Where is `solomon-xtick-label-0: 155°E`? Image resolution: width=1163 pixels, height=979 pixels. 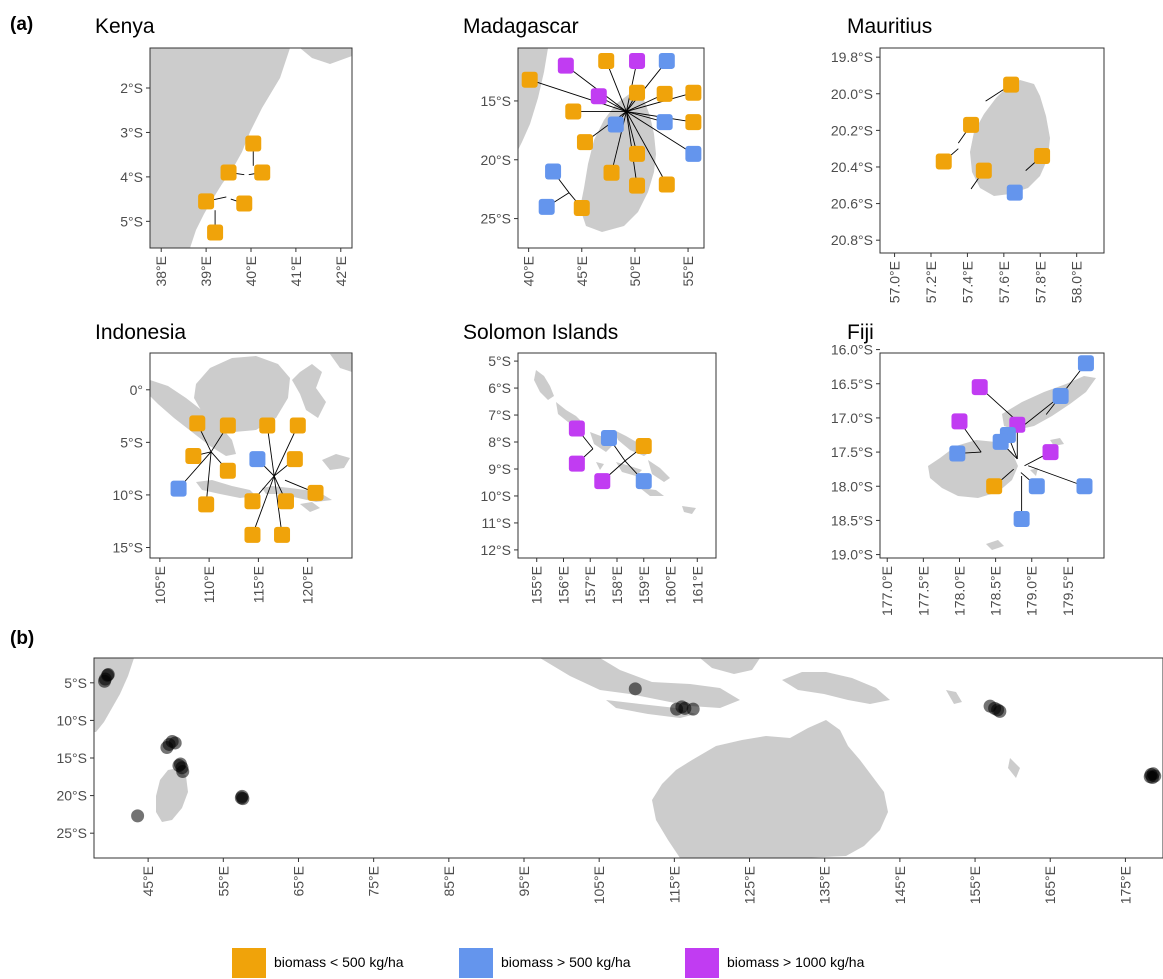
solomon-xtick-label-0: 155°E is located at coordinates (537, 585).